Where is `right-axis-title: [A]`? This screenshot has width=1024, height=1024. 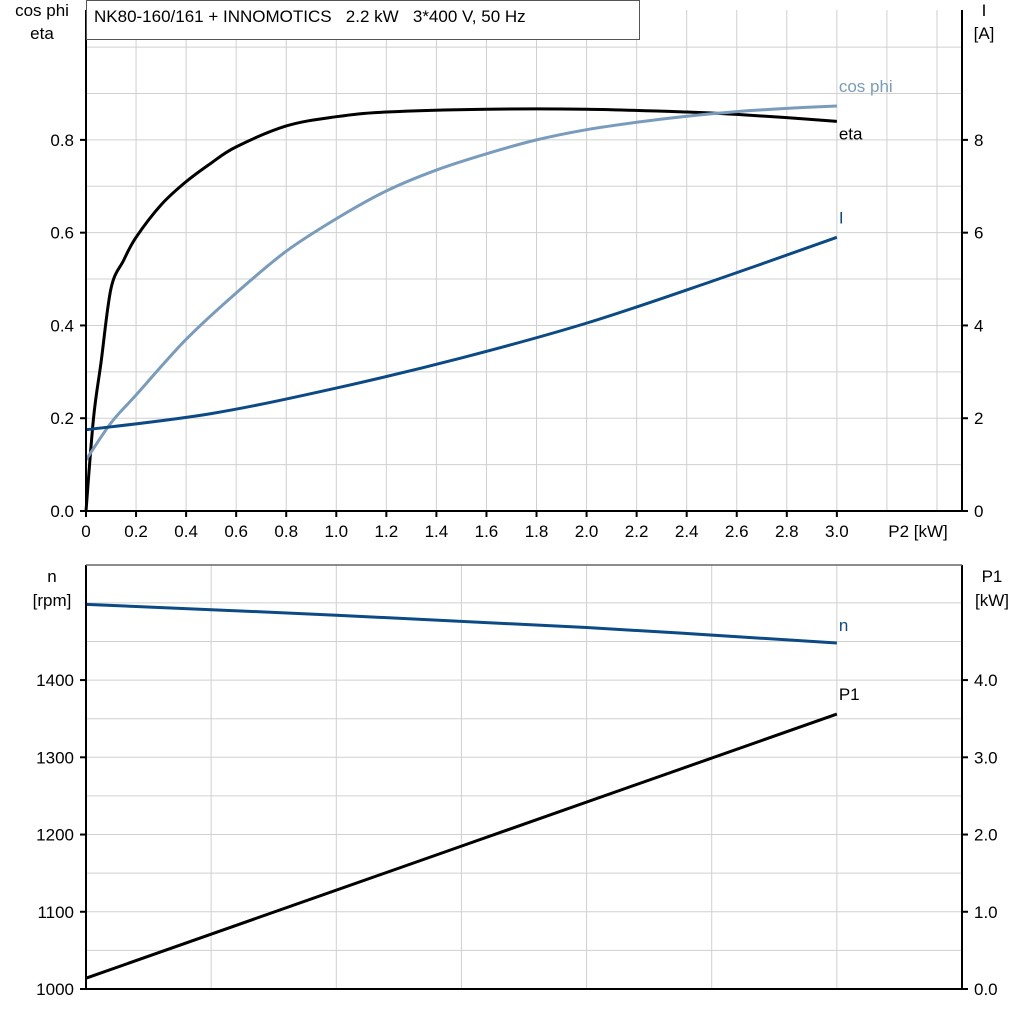 right-axis-title: [A] is located at coordinates (984, 33).